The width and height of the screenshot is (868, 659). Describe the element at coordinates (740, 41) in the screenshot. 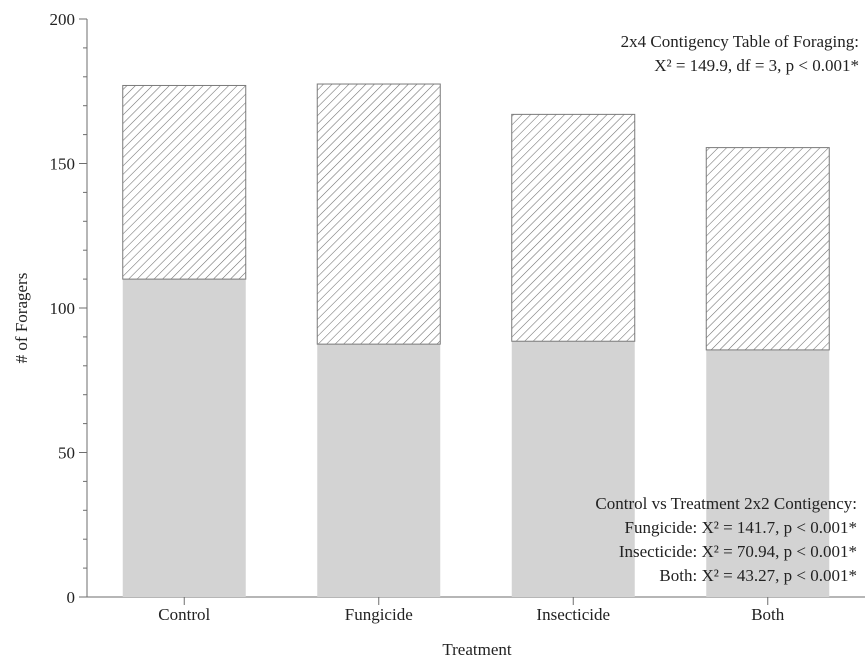

I see `top-annotation-line1: 2x4 Contigency Table of Foraging:` at that location.